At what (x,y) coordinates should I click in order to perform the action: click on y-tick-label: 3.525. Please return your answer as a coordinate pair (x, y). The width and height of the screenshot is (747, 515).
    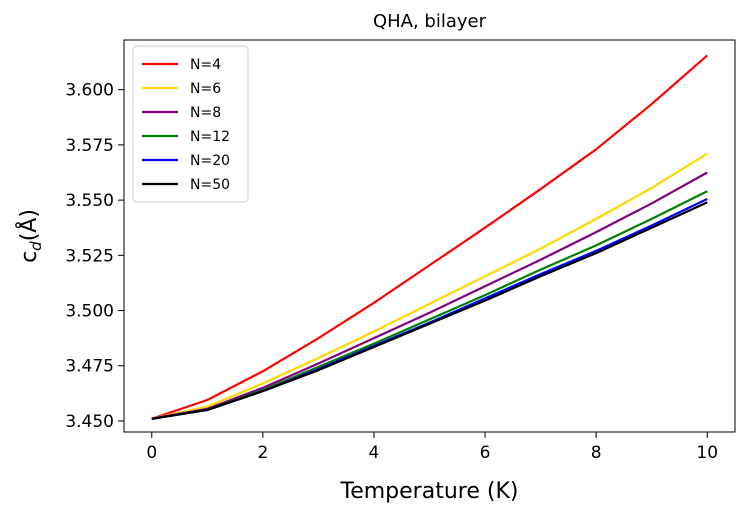
    Looking at the image, I should click on (89, 256).